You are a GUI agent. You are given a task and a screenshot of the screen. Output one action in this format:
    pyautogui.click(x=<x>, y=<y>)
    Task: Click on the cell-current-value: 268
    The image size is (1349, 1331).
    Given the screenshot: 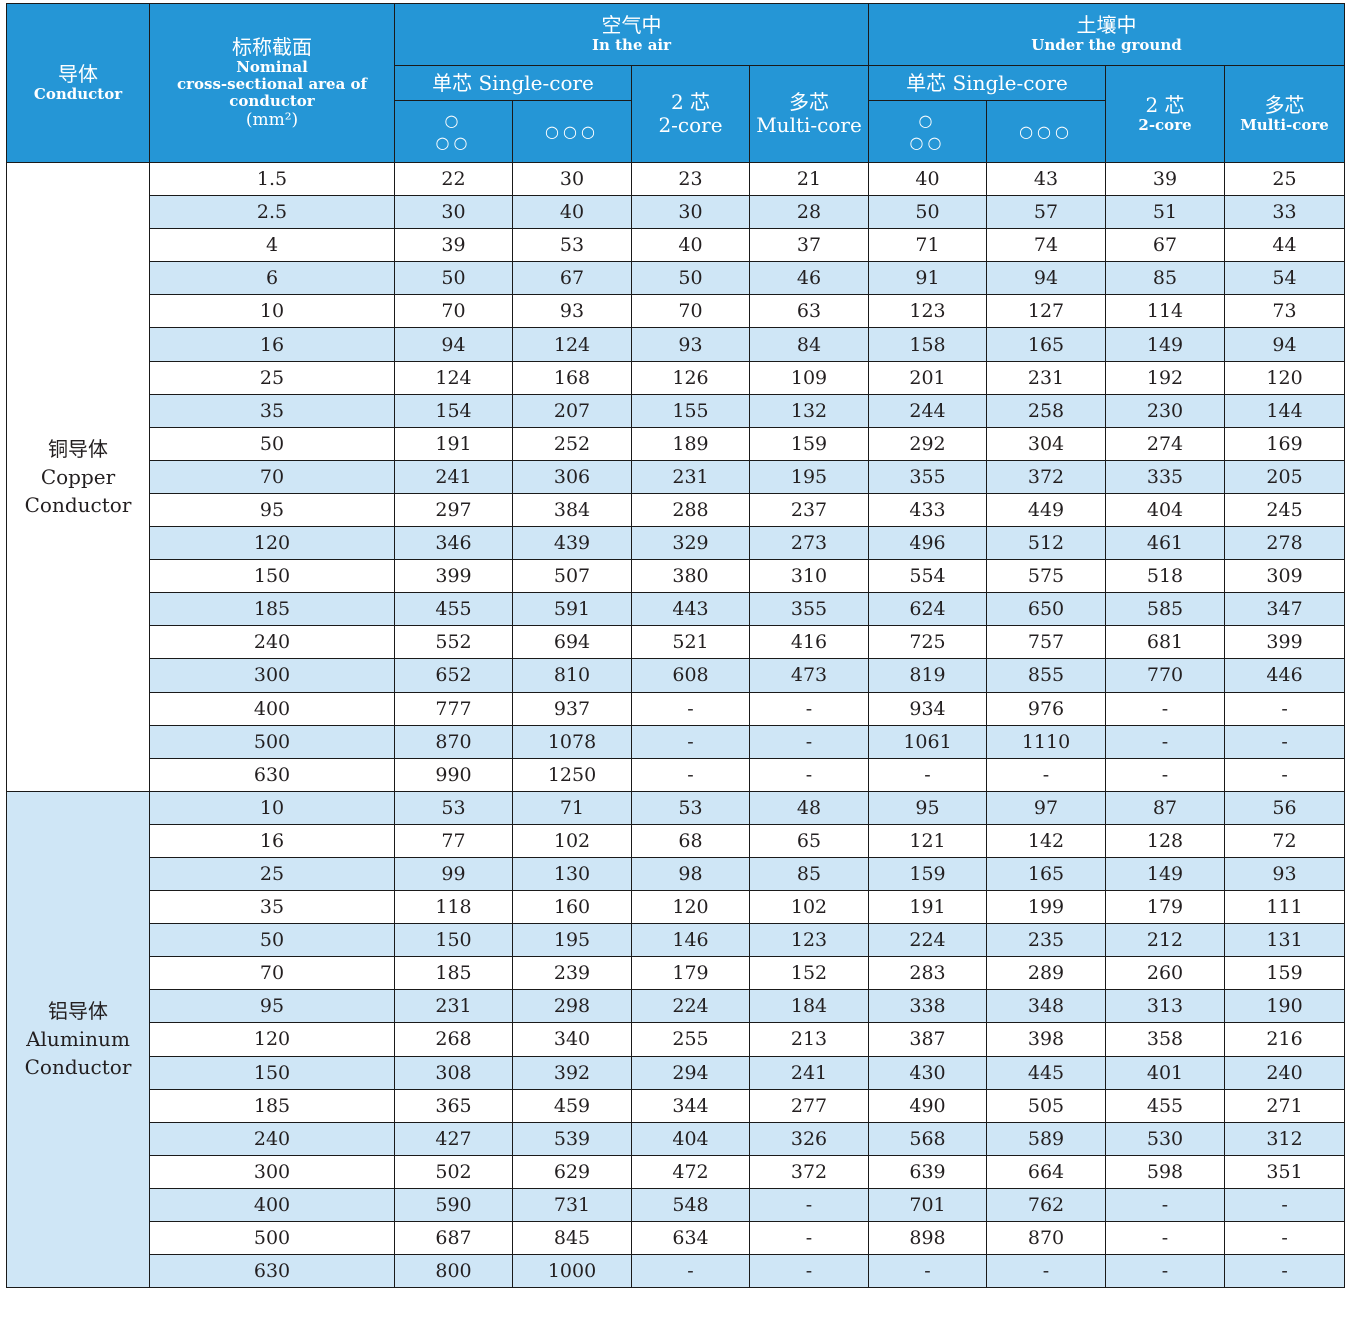 What is the action you would take?
    pyautogui.click(x=453, y=1039)
    